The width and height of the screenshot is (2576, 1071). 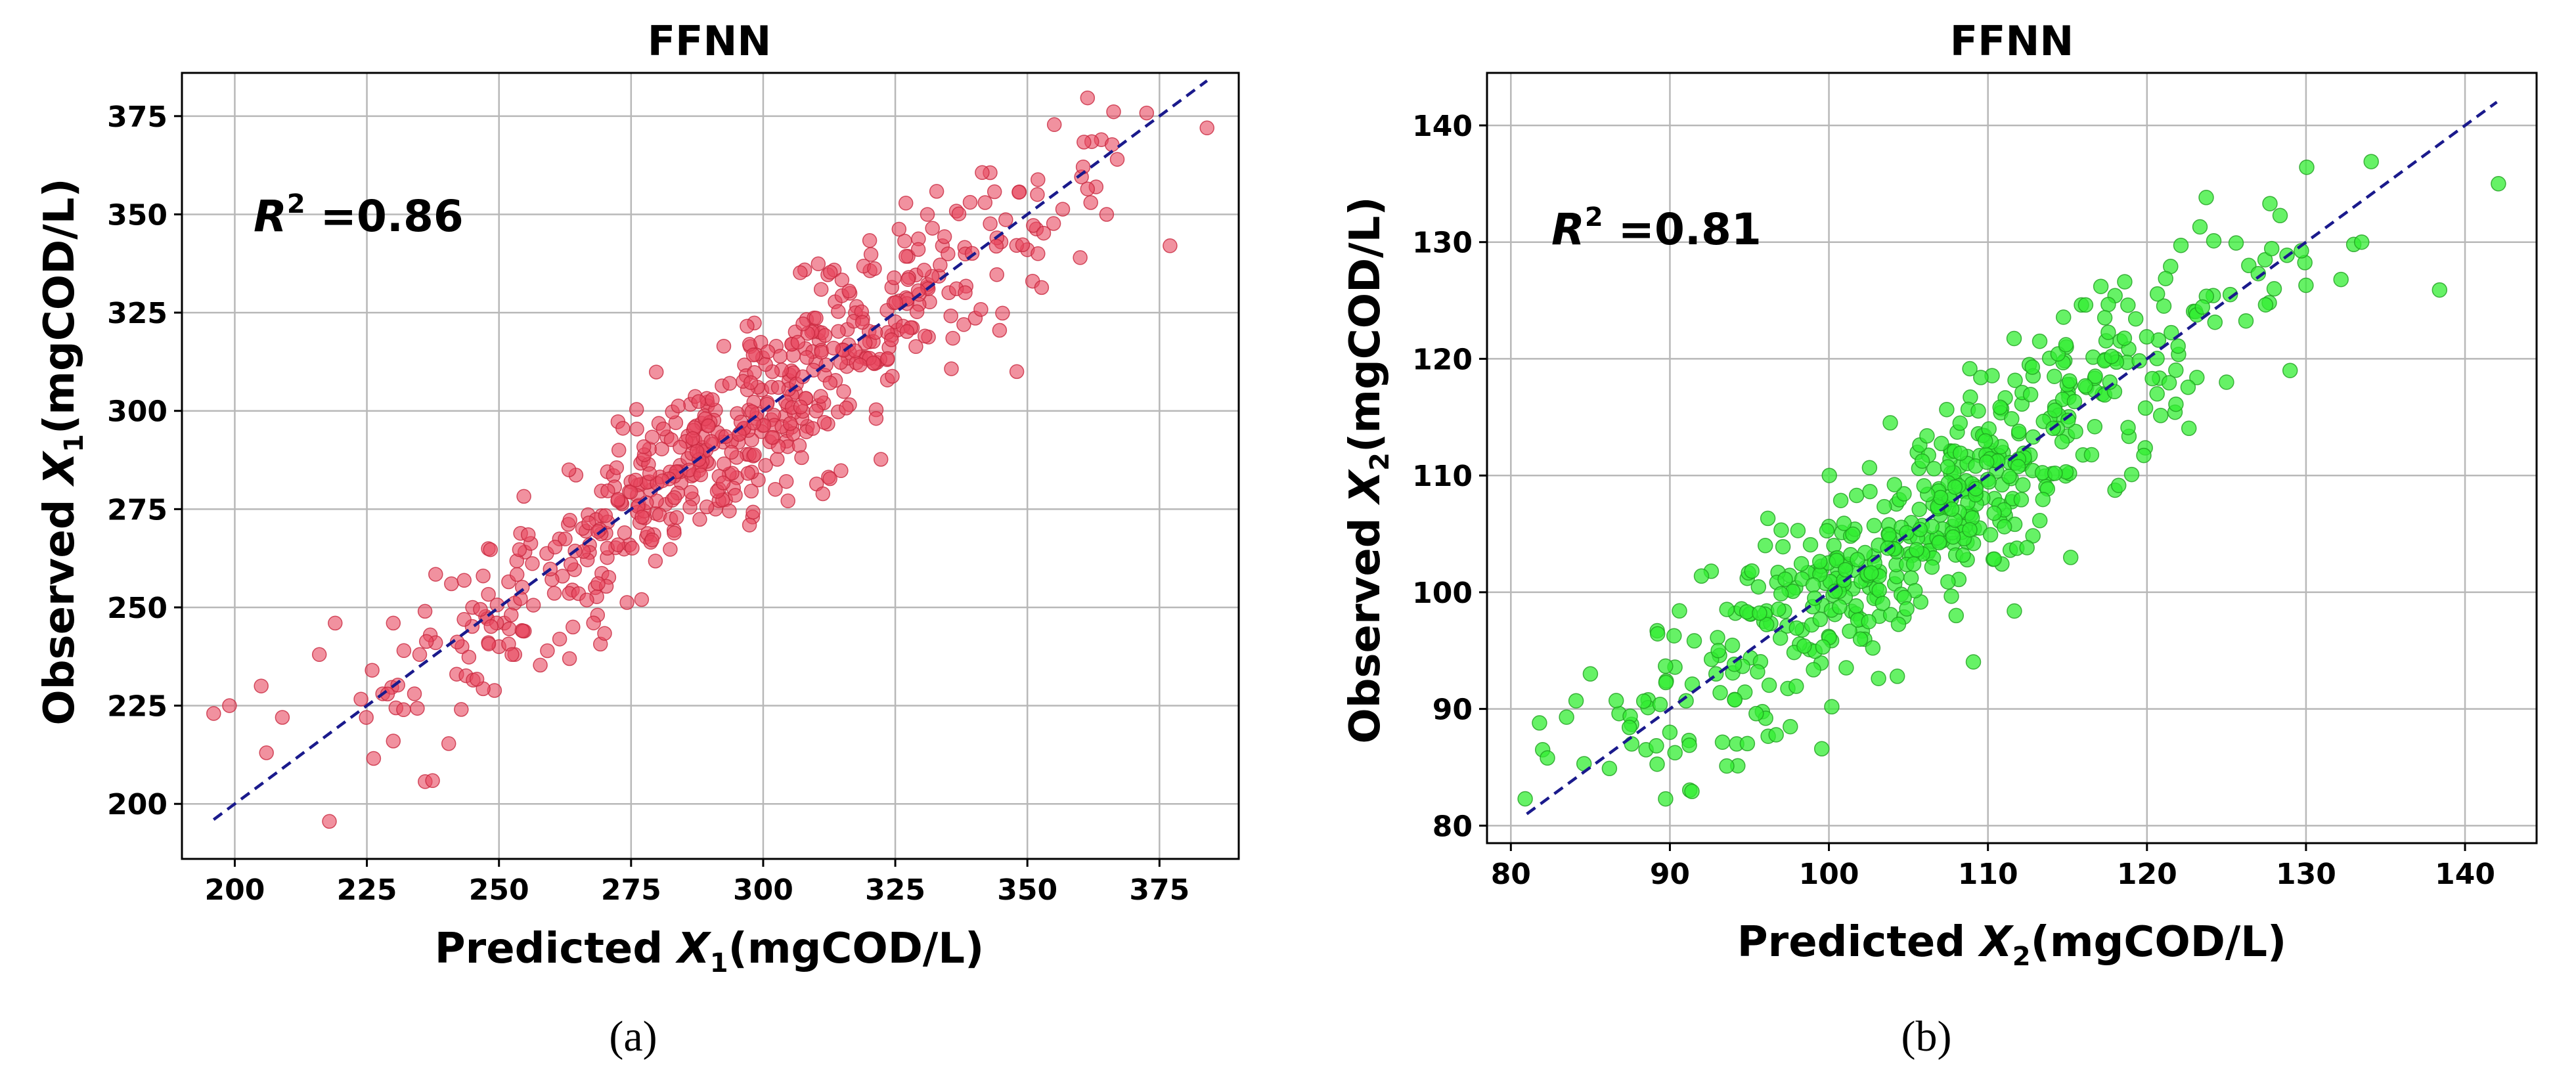 I want to click on x-axis-label-sub-a: 1, so click(x=719, y=963).